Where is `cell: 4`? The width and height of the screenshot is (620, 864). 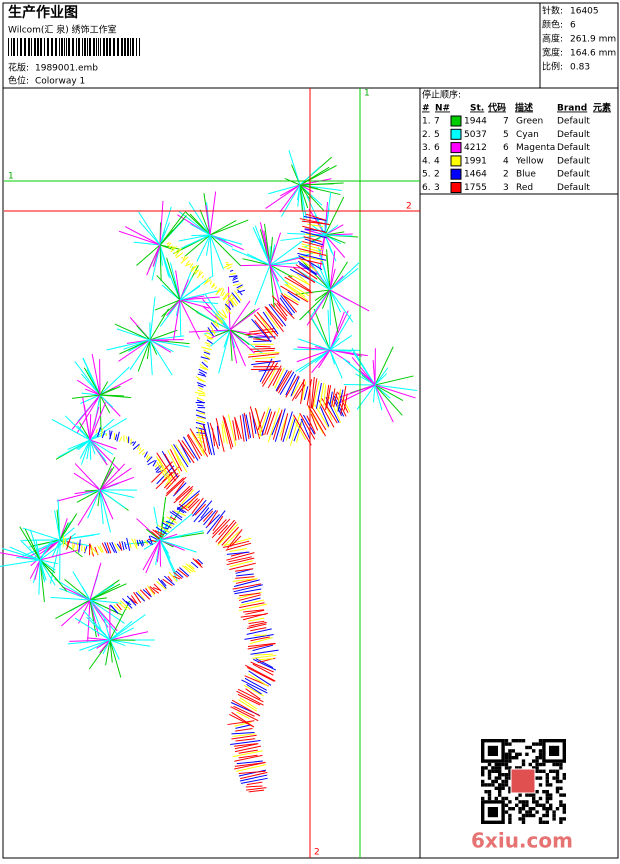
cell: 4 is located at coordinates (437, 161).